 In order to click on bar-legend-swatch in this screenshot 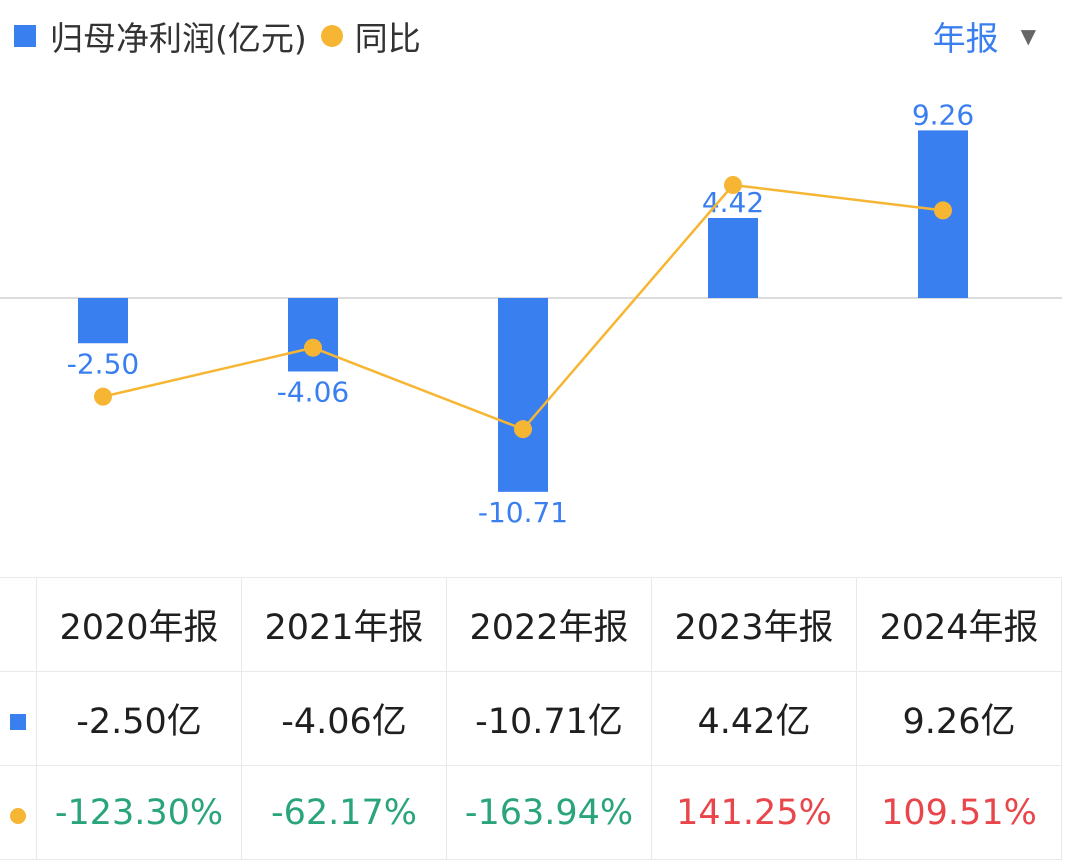, I will do `click(25, 36)`.